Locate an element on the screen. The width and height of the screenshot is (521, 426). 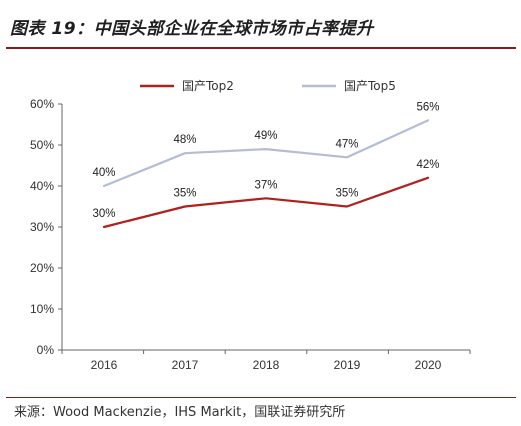
x-tick-label: 2020 is located at coordinates (428, 365).